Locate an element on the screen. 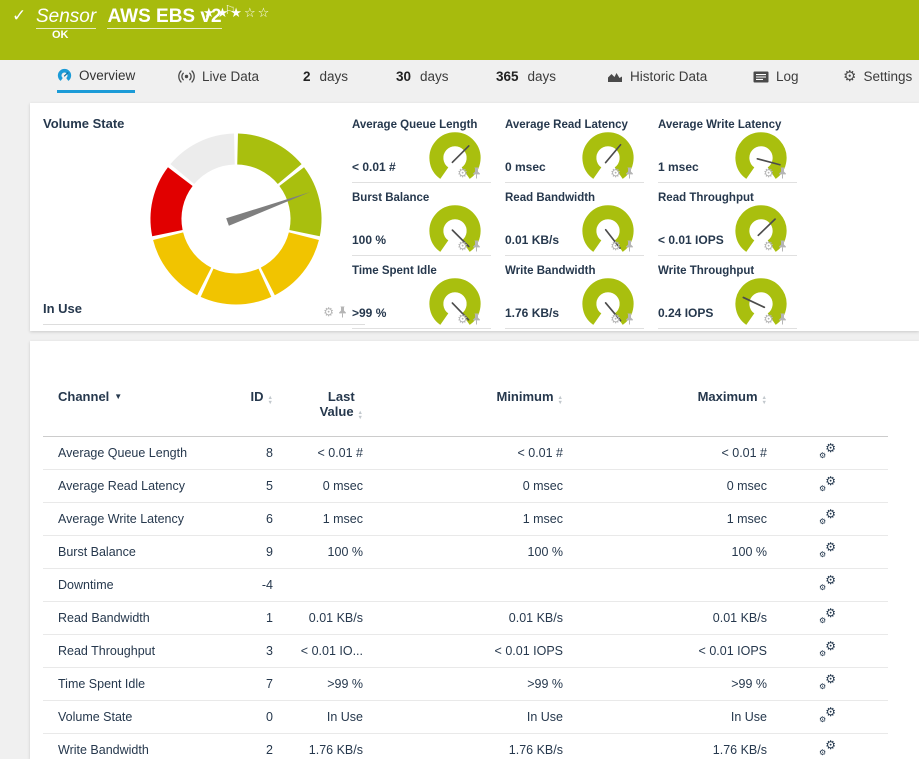 The width and height of the screenshot is (919, 759). gauge-cell-read-throughput: Read Throughput < 0.01 IOPS ⚙ is located at coordinates (734, 219).